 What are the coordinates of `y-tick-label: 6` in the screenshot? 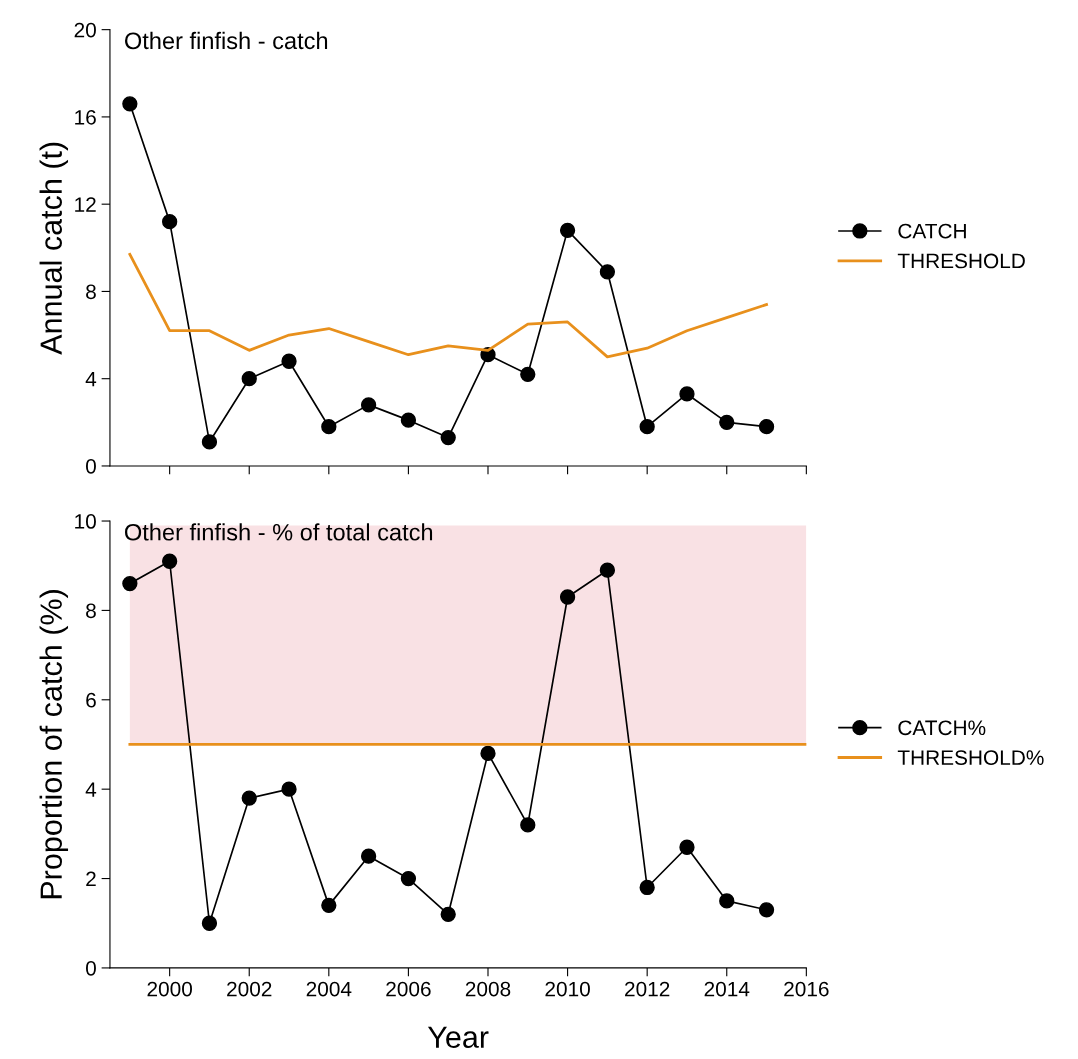 It's located at (91, 700).